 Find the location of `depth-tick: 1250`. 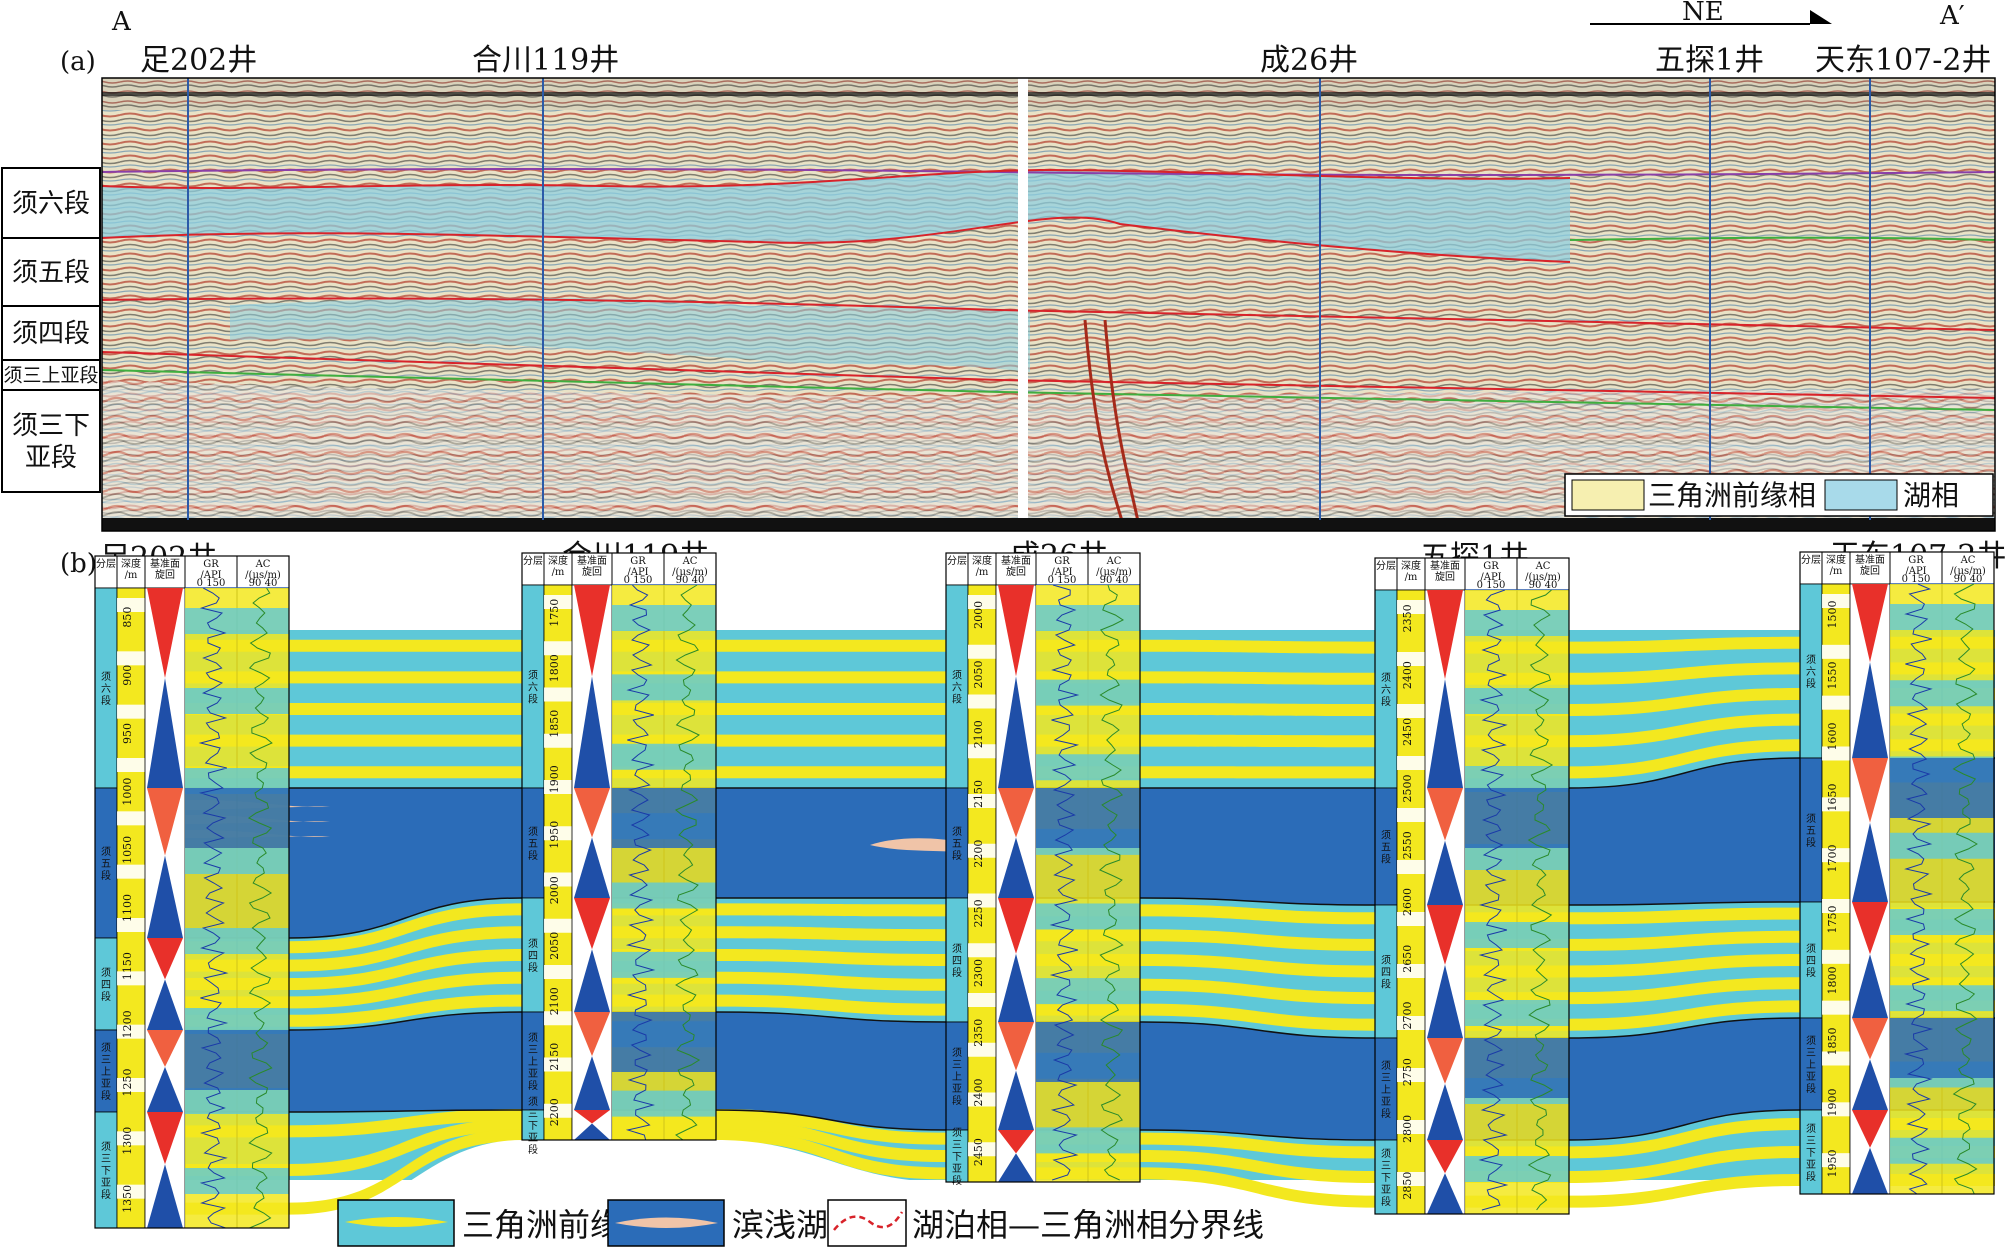

depth-tick: 1250 is located at coordinates (127, 1083).